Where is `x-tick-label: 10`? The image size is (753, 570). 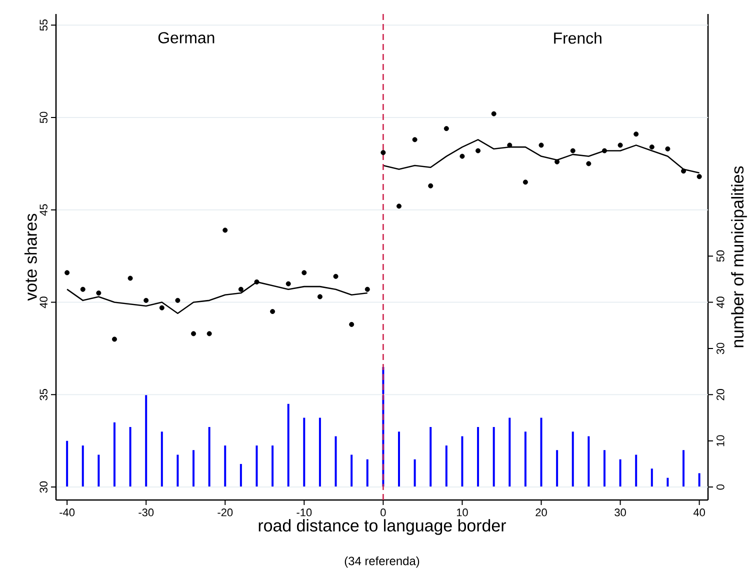
x-tick-label: 10 is located at coordinates (462, 512).